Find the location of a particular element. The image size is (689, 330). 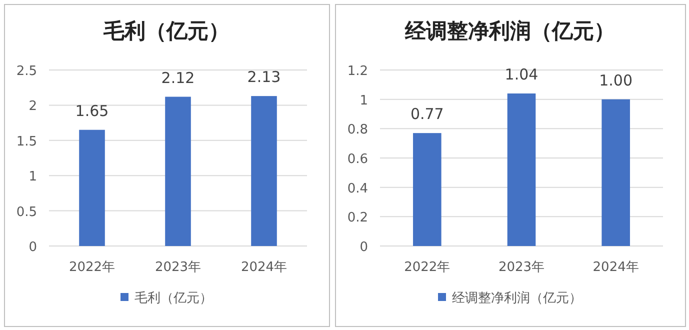

data-label: 1.00 is located at coordinates (616, 80).